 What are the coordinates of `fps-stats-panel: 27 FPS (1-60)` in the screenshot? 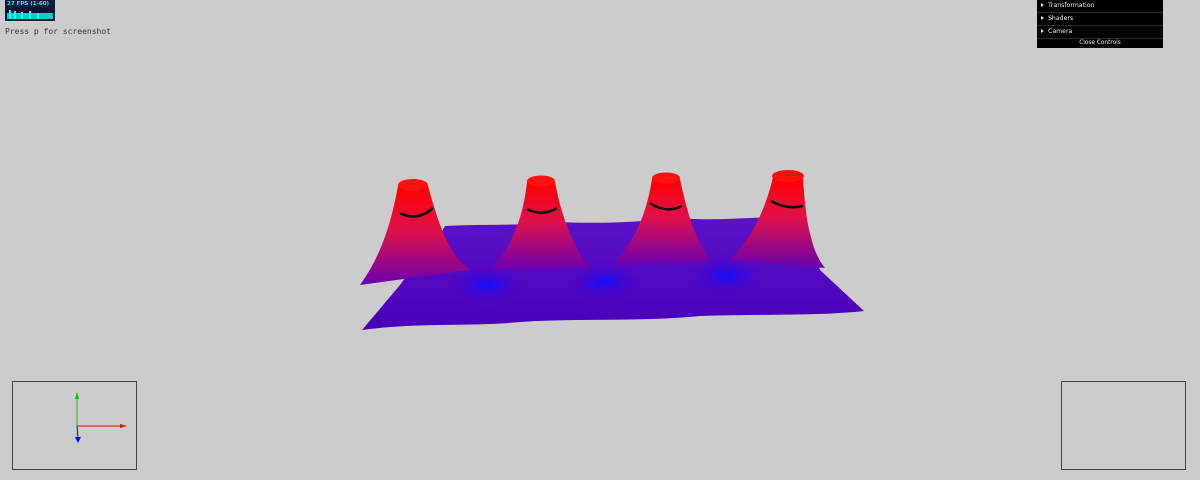 It's located at (30, 10).